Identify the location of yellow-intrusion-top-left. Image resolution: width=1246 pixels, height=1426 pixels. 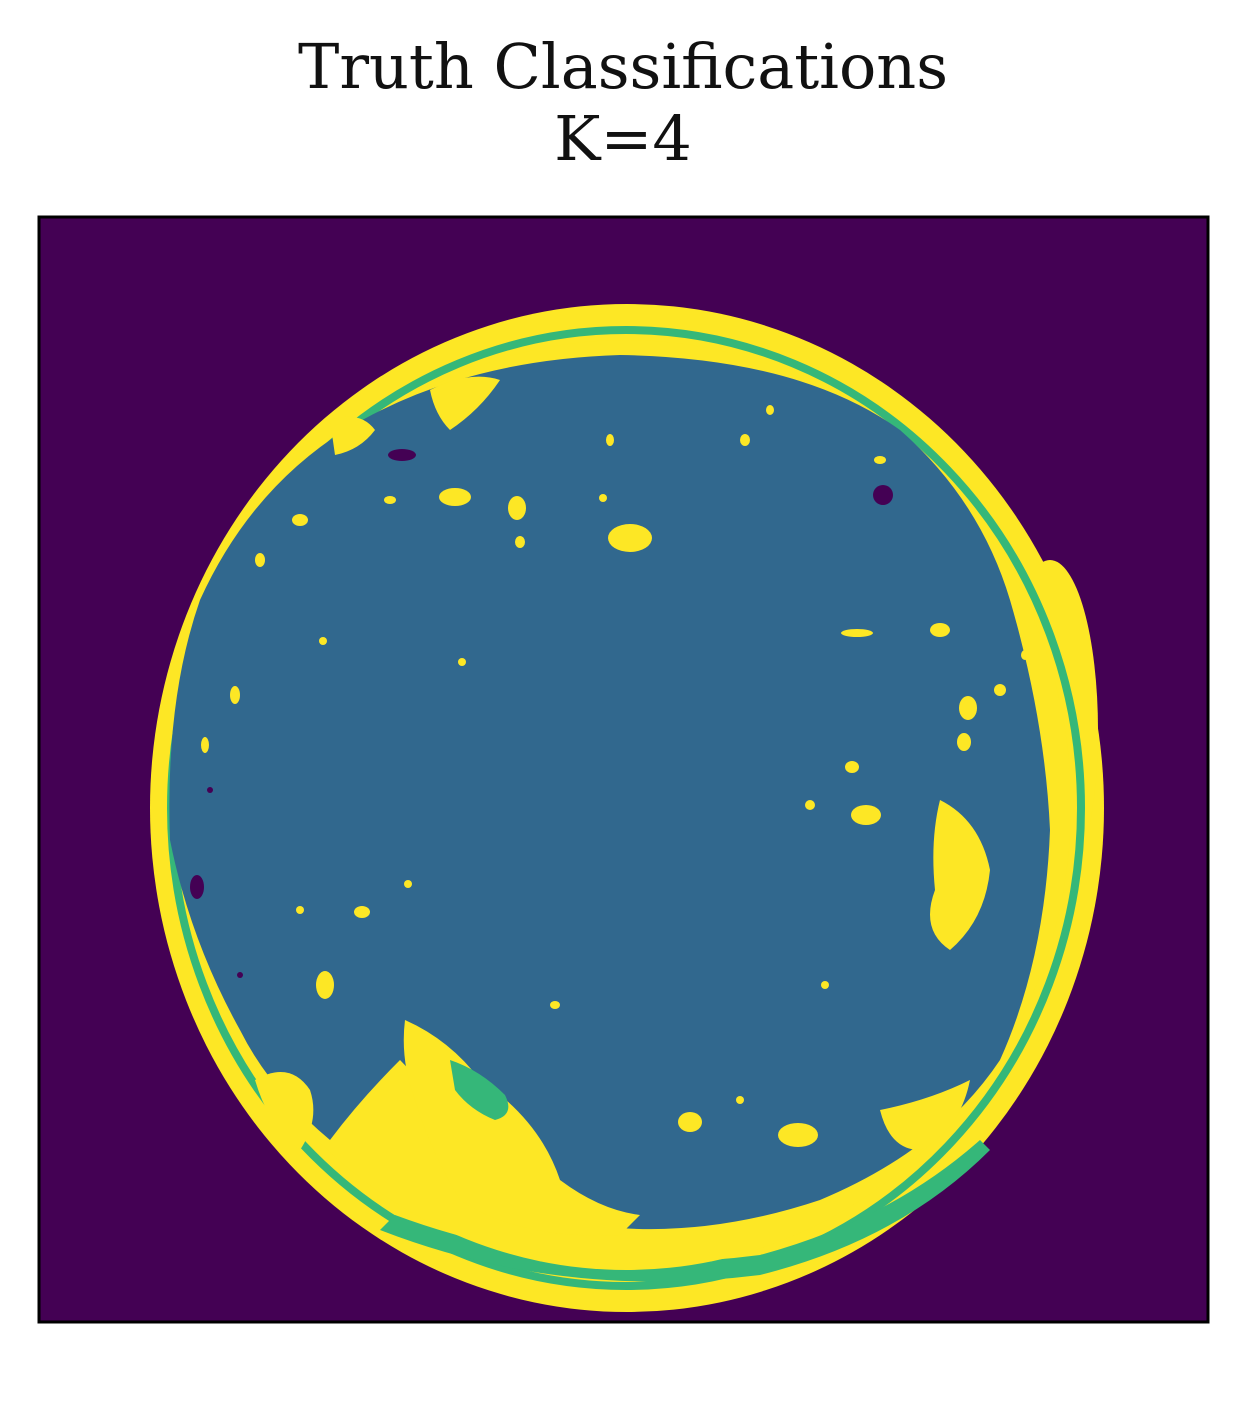
(352, 435).